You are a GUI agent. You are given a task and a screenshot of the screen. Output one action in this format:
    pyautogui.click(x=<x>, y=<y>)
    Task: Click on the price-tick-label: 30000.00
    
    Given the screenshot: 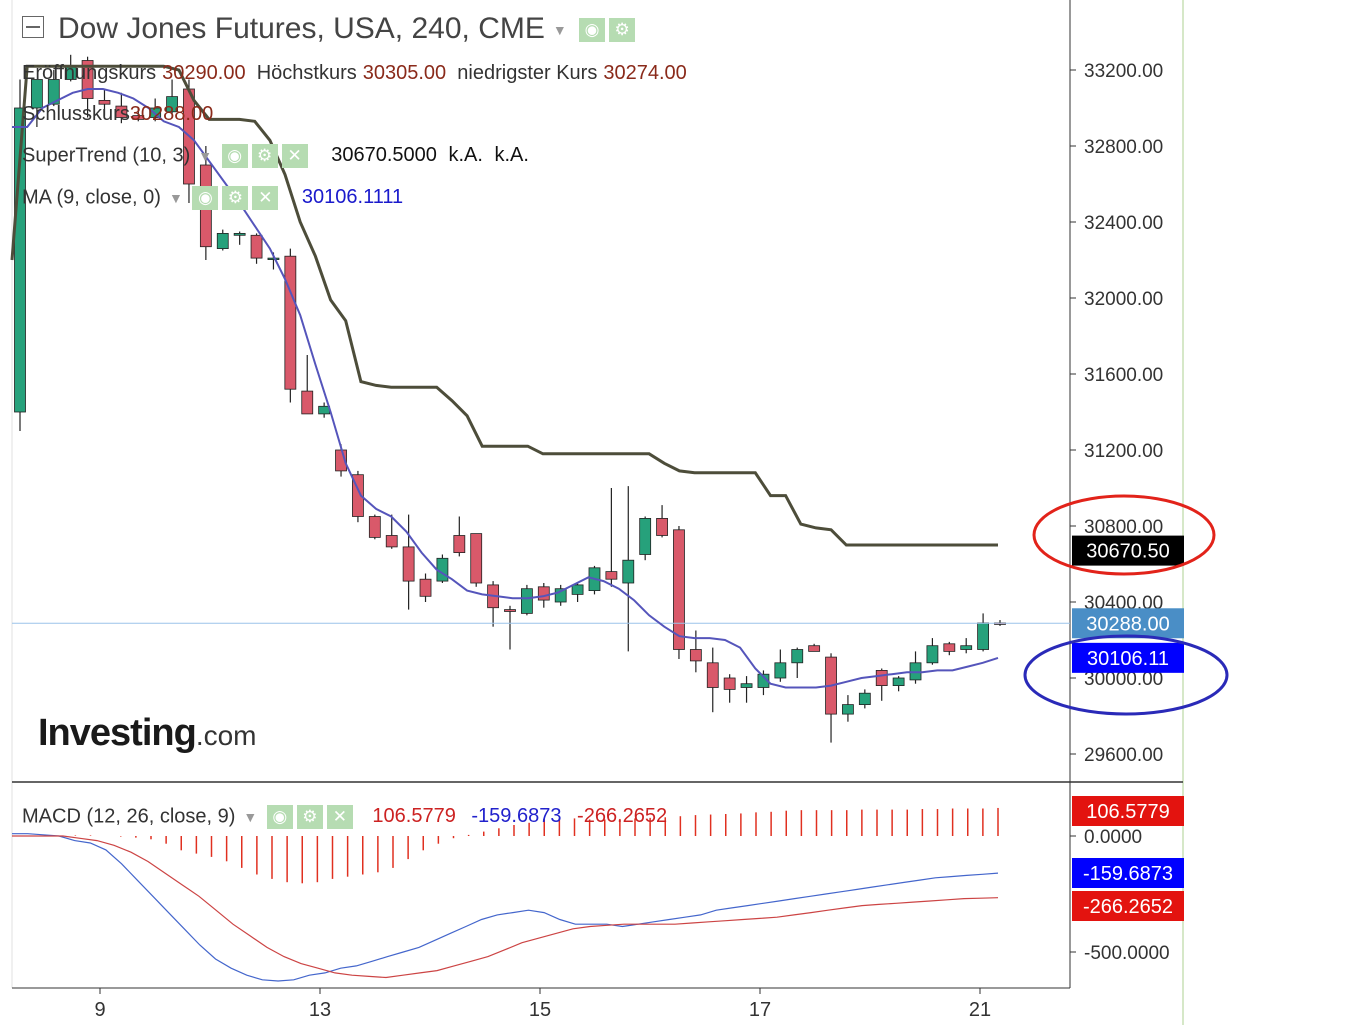 What is the action you would take?
    pyautogui.click(x=1123, y=679)
    